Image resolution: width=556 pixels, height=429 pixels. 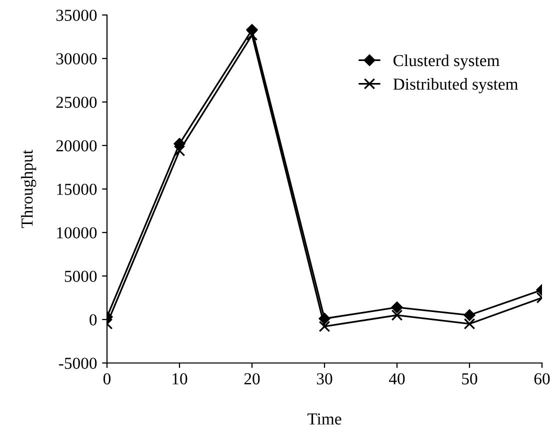 I want to click on x-tick-label: 40, so click(x=396, y=378).